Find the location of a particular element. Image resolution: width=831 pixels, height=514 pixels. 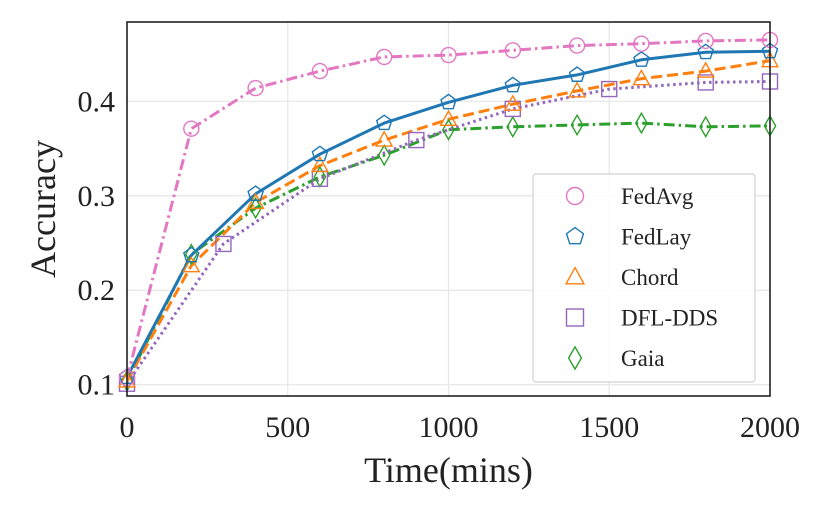

legend: FedAvg FedLay Chord DFL-DDS Gaia is located at coordinates (644, 278).